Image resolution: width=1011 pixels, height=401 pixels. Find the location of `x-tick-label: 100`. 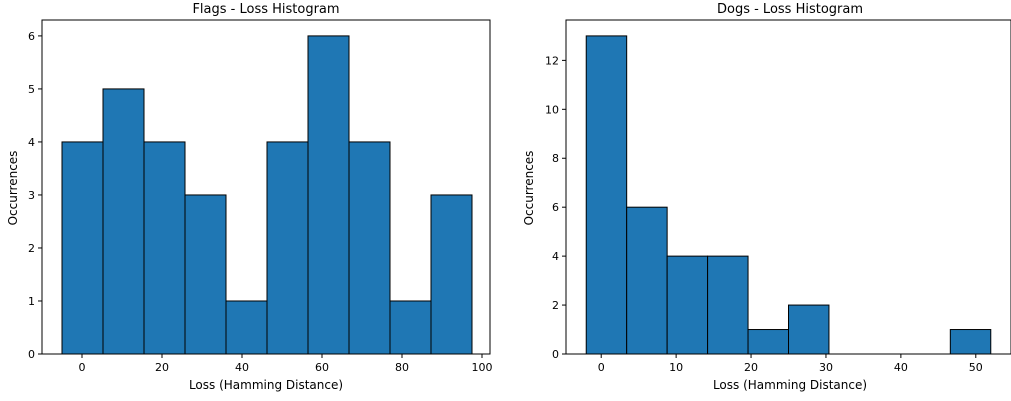

x-tick-label: 100 is located at coordinates (482, 367).